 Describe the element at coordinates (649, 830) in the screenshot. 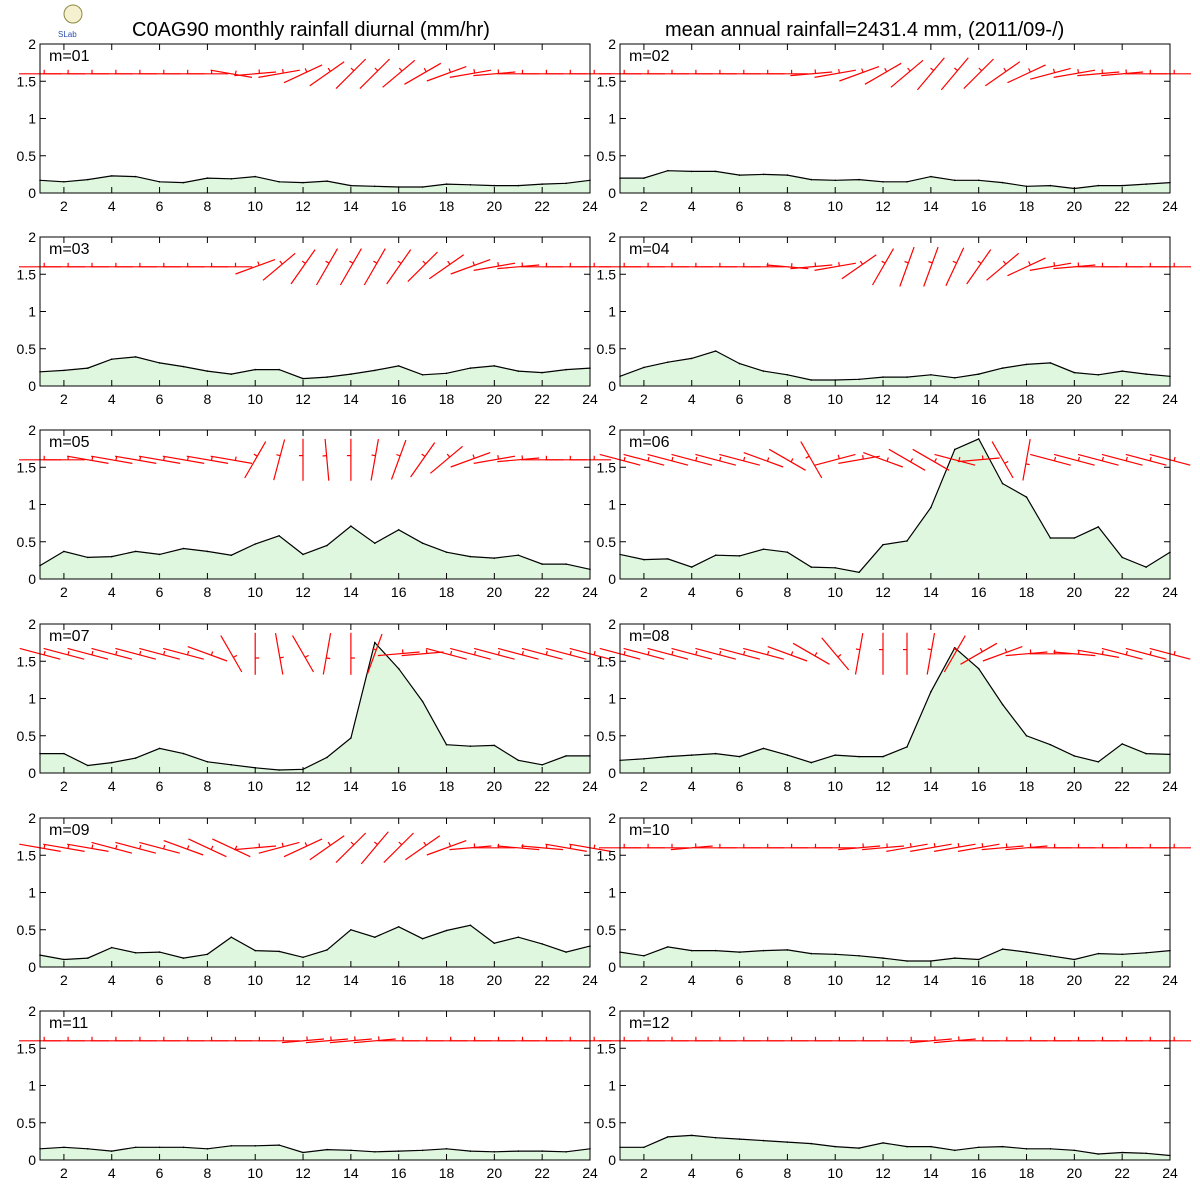

I see `panel-label: m=10` at that location.